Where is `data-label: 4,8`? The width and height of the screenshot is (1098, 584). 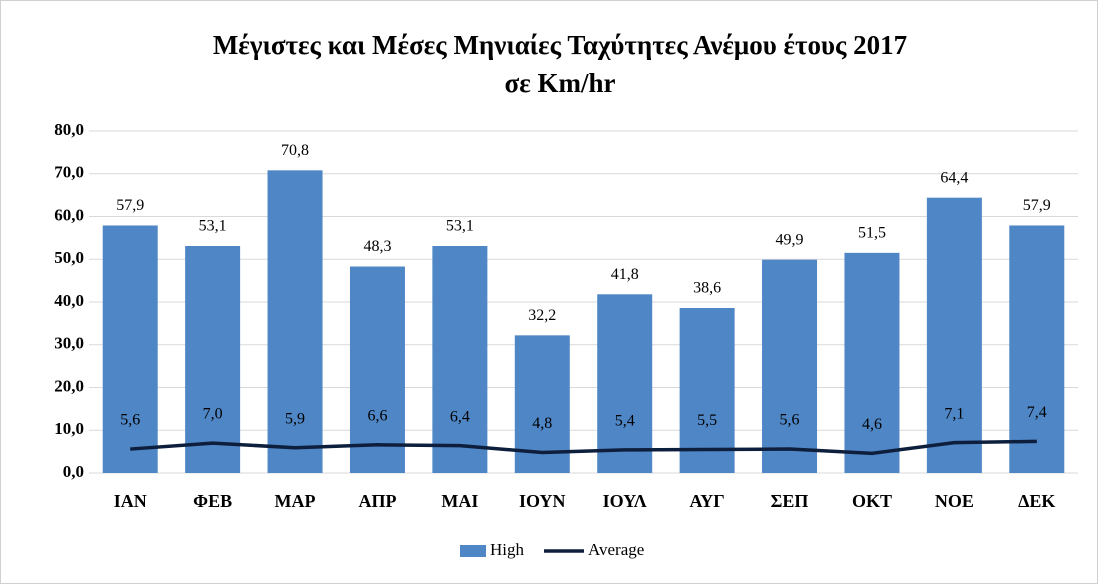
data-label: 4,8 is located at coordinates (542, 423).